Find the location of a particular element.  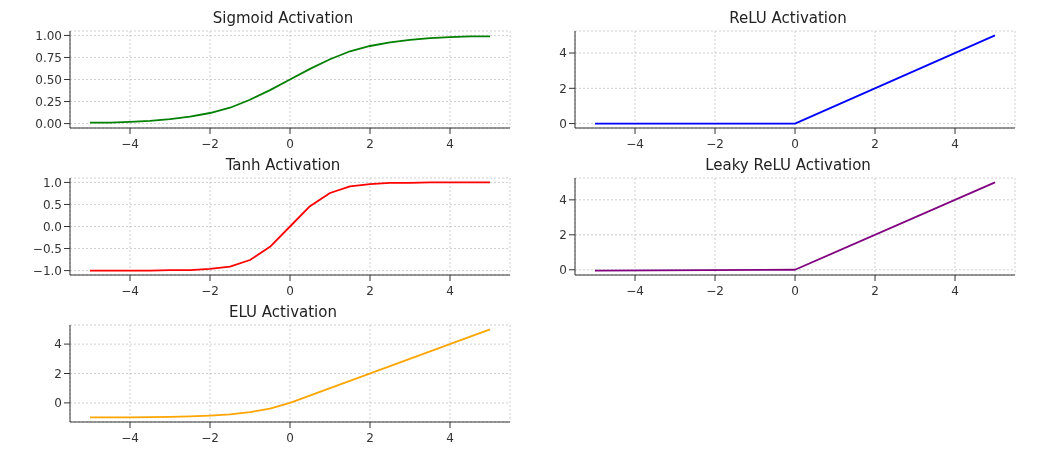

chart-title: Sigmoid Activation is located at coordinates (283, 18).